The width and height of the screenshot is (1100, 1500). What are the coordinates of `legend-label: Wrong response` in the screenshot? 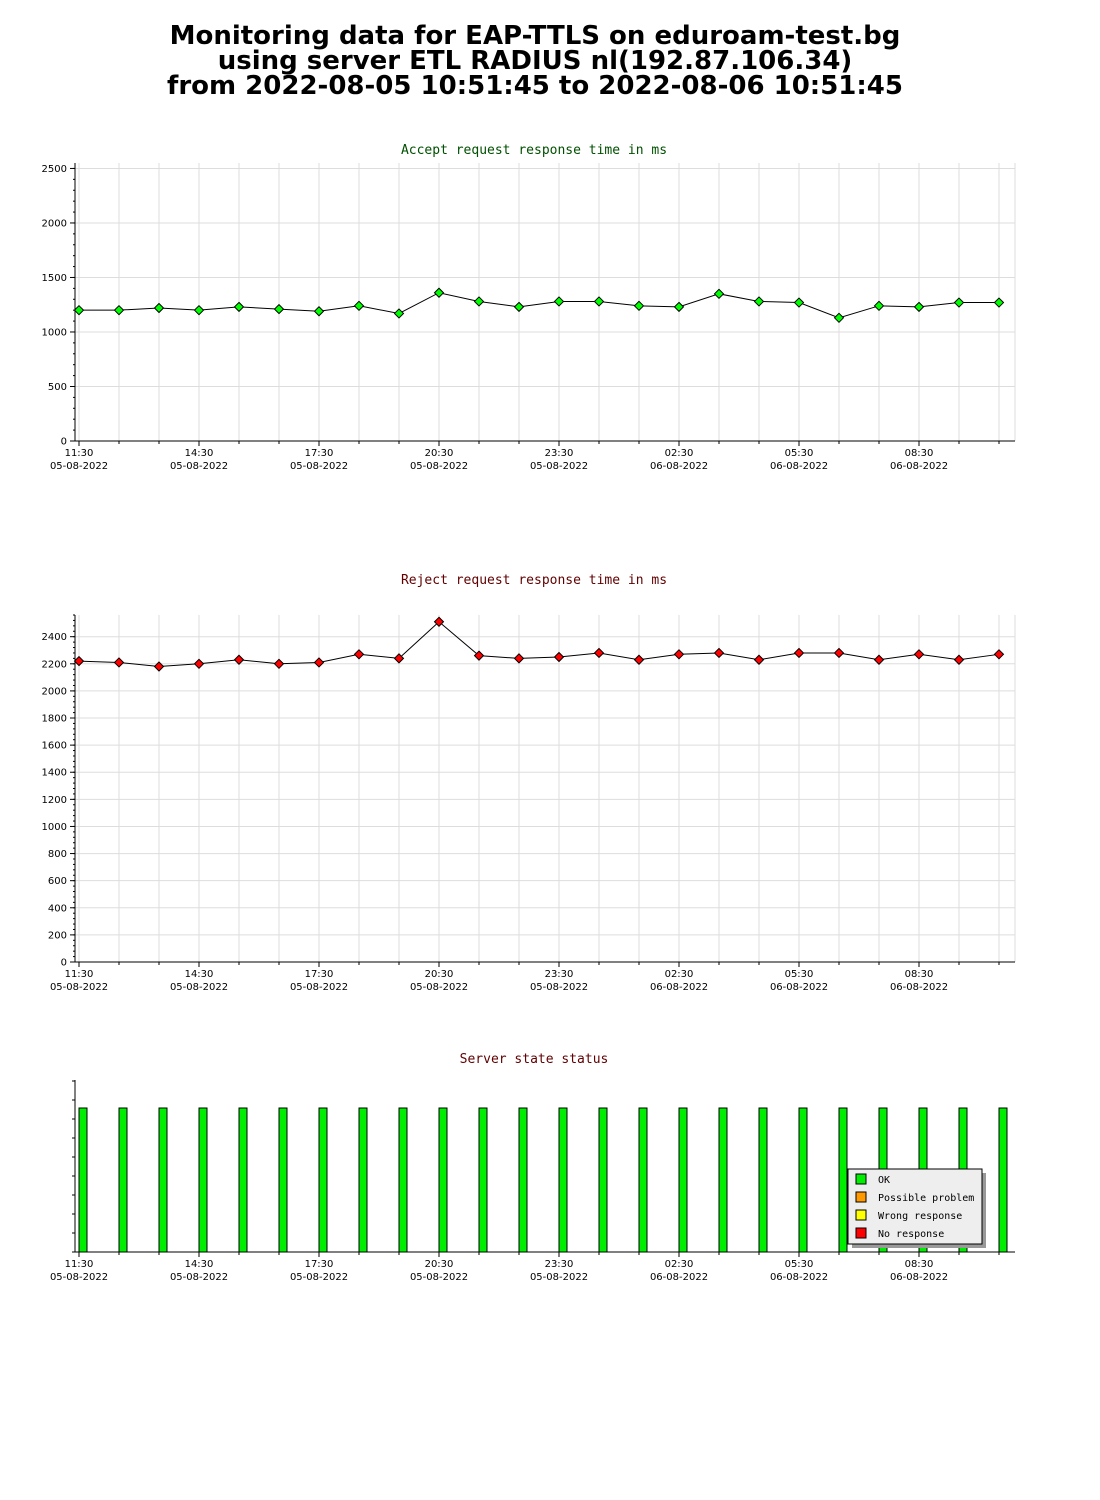 It's located at (920, 1216).